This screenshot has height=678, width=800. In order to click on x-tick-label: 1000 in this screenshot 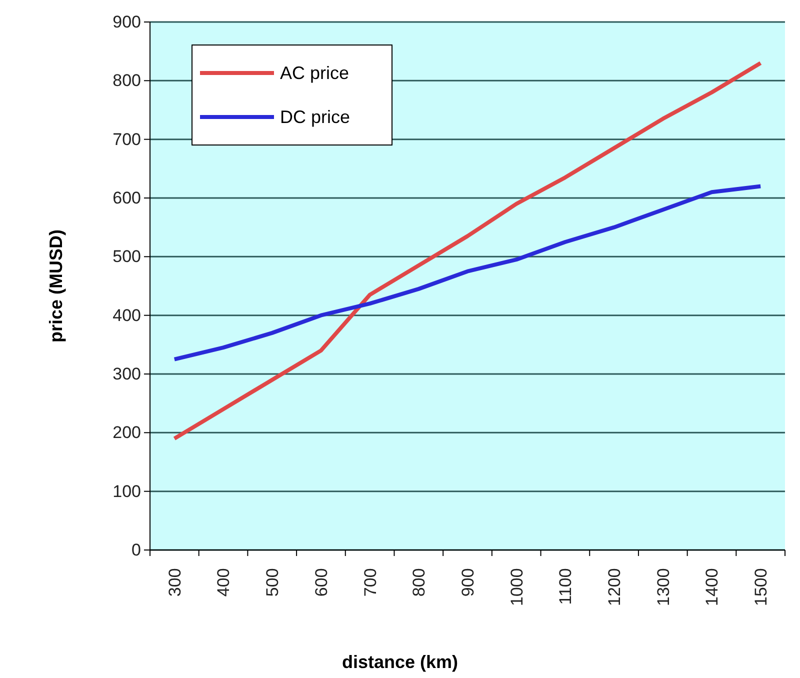, I will do `click(516, 587)`.